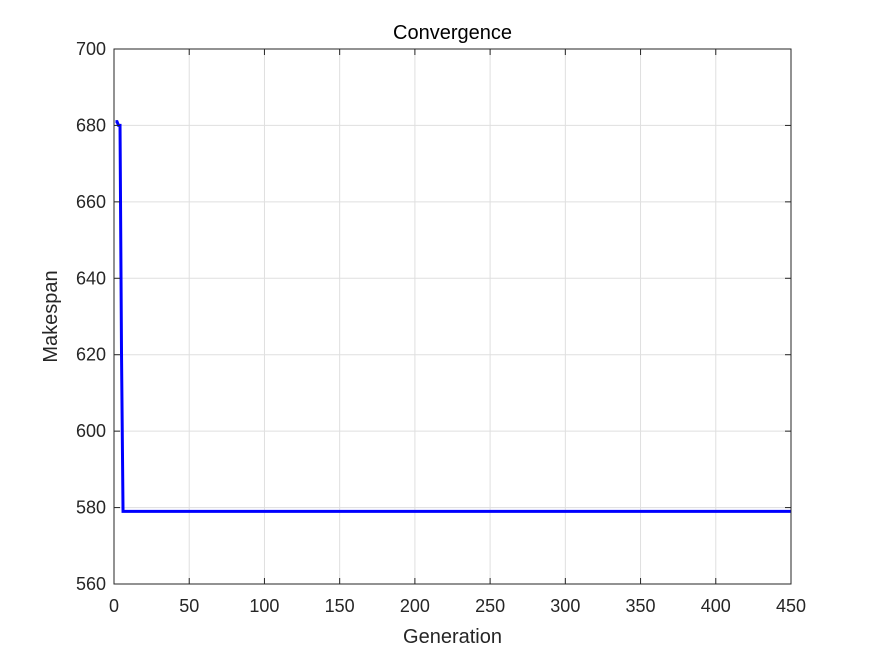  What do you see at coordinates (415, 606) in the screenshot?
I see `x-tick-label: 200` at bounding box center [415, 606].